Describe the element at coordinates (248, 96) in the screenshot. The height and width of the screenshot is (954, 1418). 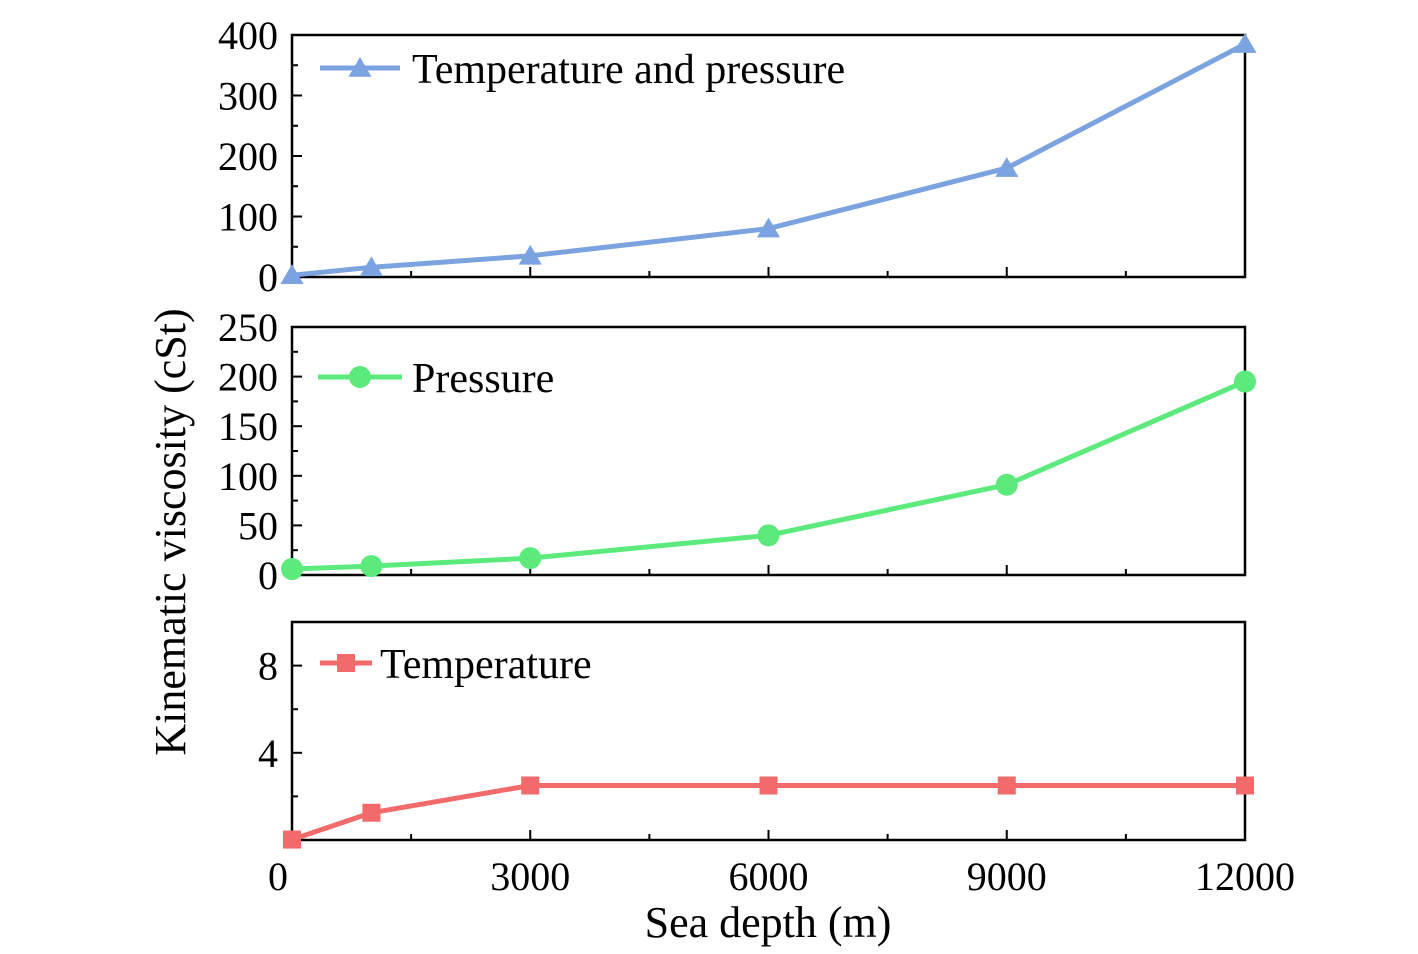
I see `y-tick-label: 300` at that location.